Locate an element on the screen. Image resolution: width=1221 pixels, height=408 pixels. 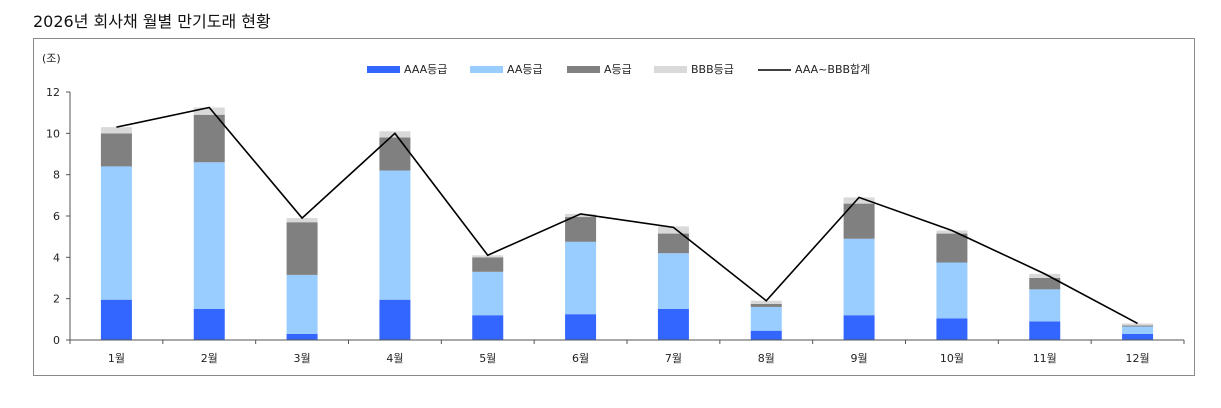
legend-swatch-AAA등급 is located at coordinates (383, 69).